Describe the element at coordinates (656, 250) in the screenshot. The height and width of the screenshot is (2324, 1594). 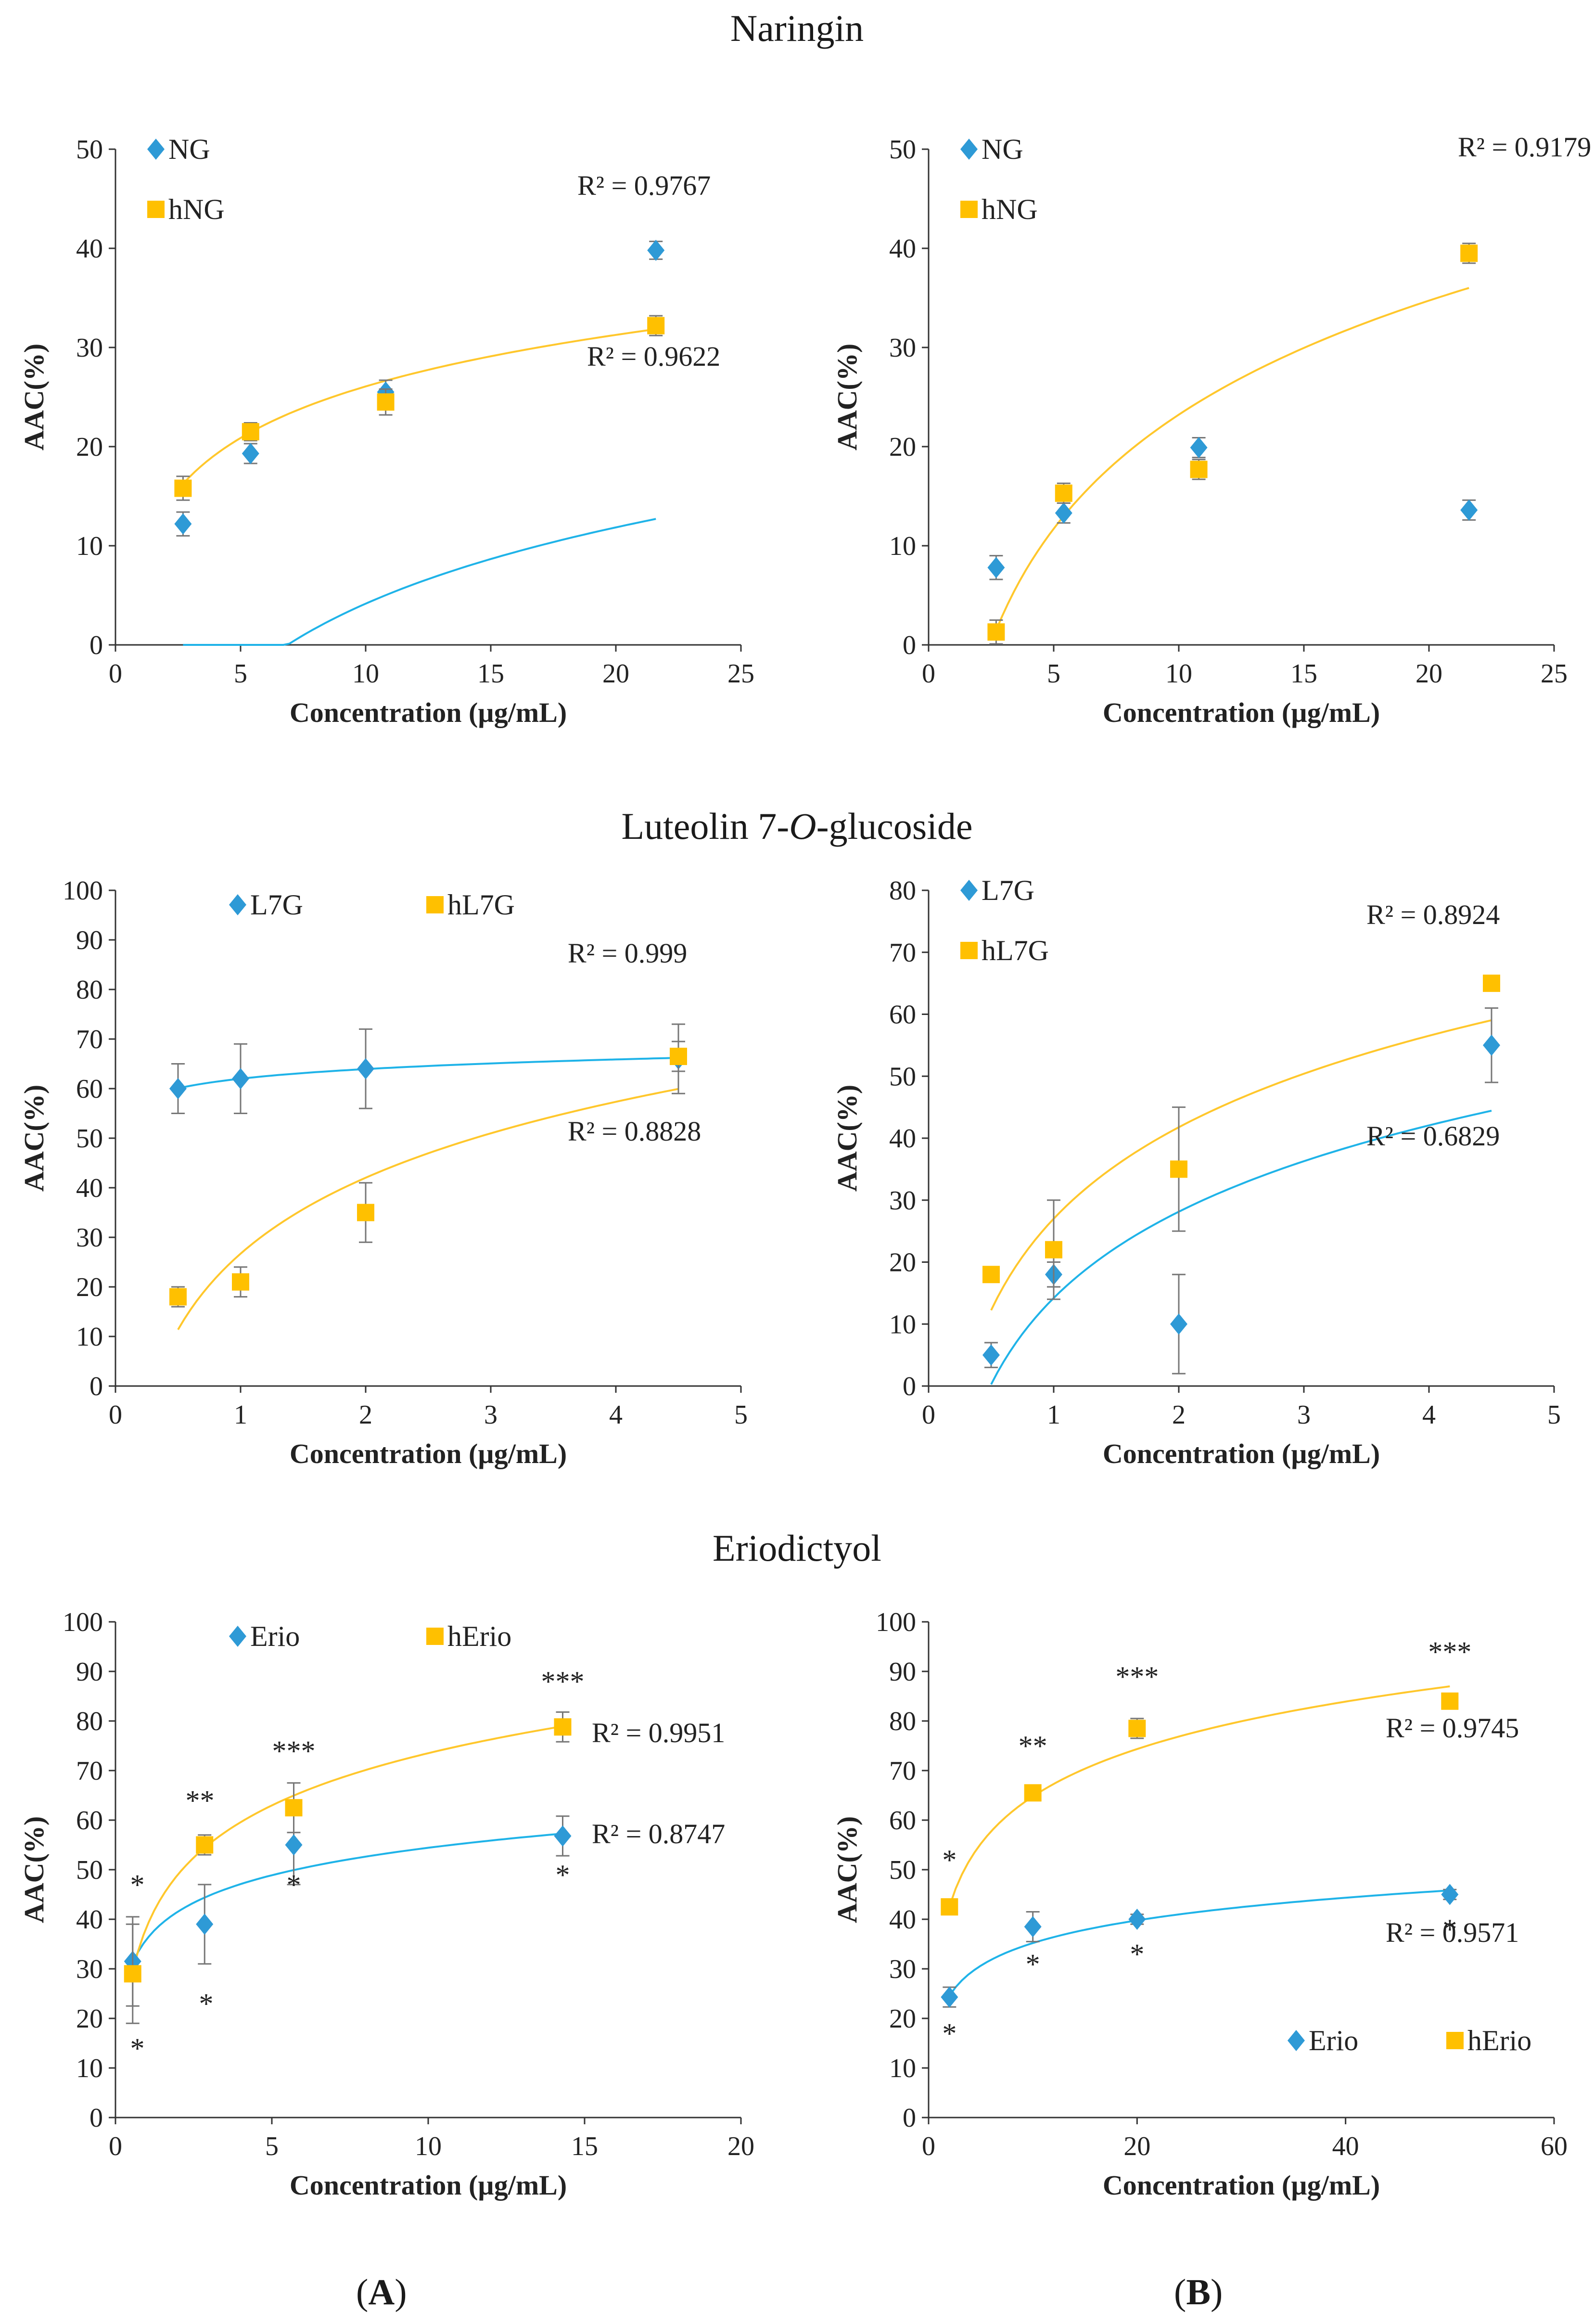
I see `data-point-NG` at that location.